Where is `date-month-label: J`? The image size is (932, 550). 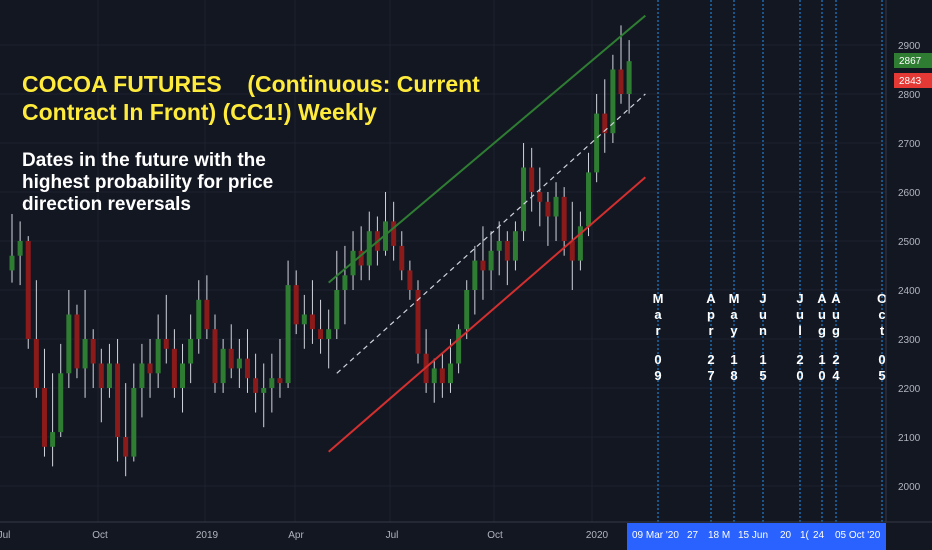 date-month-label: J is located at coordinates (799, 298).